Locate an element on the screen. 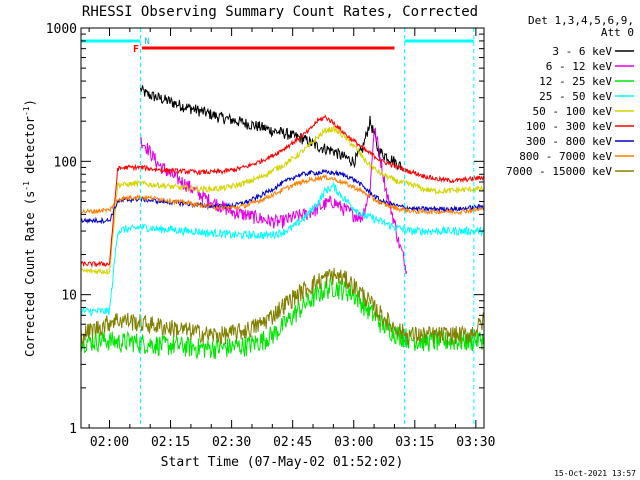  night-flag-label: N is located at coordinates (146, 42).